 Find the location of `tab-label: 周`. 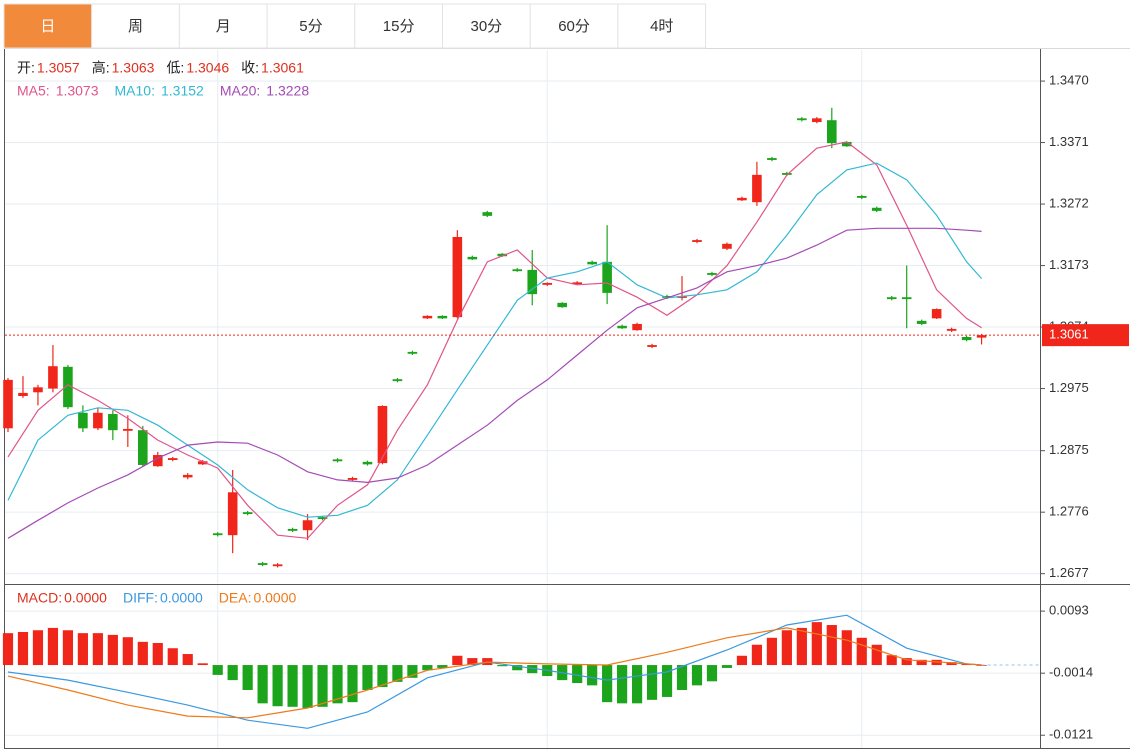

tab-label: 周 is located at coordinates (135, 26).